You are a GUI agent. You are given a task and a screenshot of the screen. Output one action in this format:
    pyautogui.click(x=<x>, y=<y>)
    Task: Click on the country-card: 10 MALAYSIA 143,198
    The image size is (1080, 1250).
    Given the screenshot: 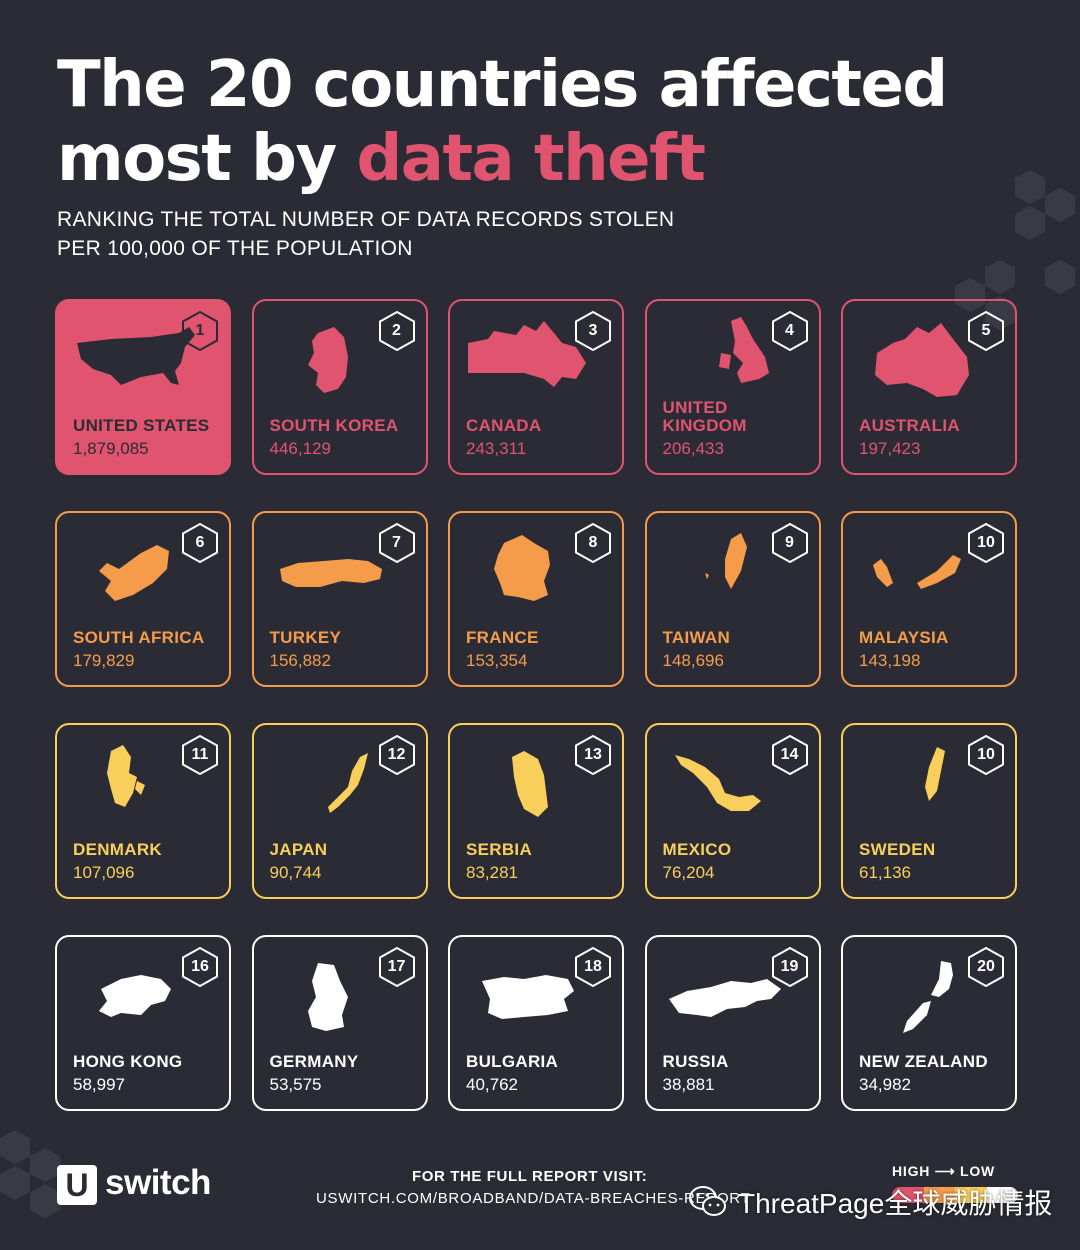 What is the action you would take?
    pyautogui.click(x=929, y=599)
    